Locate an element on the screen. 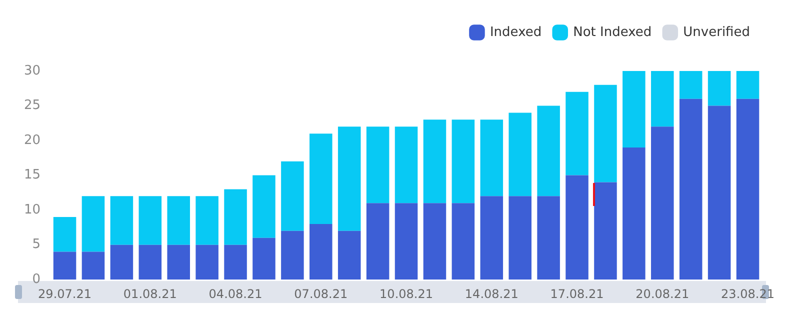 This screenshot has height=326, width=792. y-tick-label: 30 is located at coordinates (32, 70).